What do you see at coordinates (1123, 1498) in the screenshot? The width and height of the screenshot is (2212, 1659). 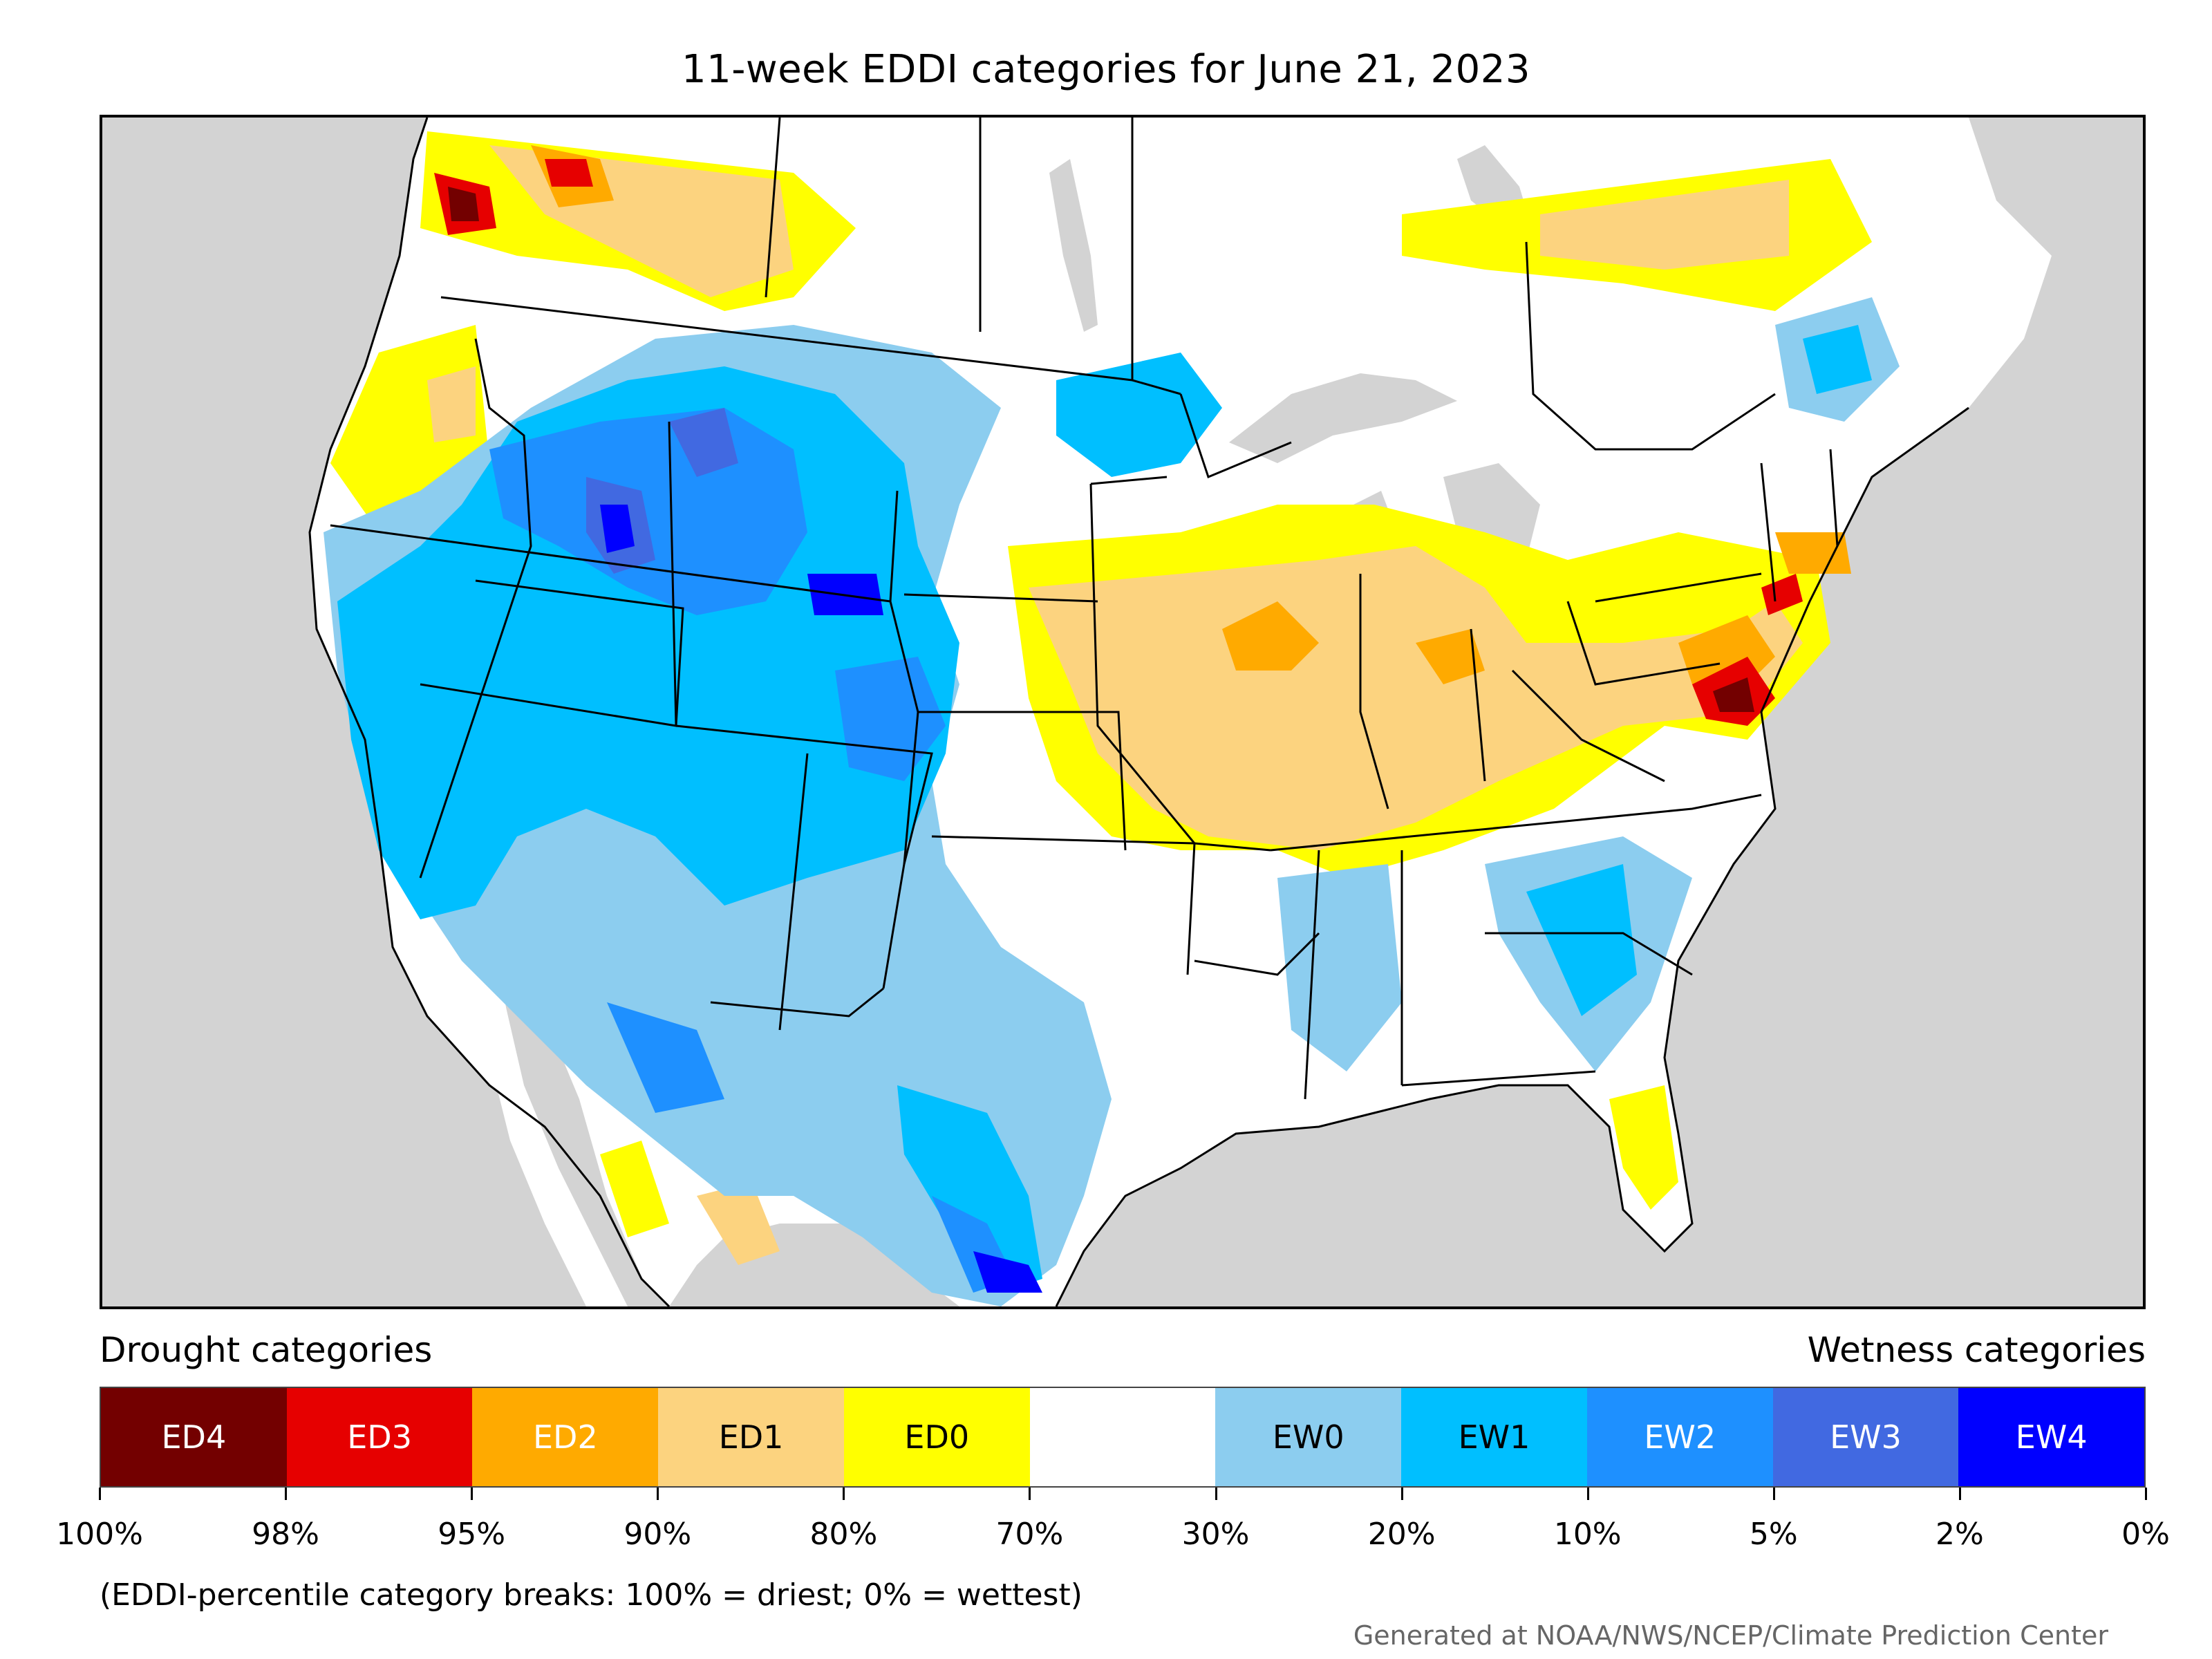 I see `colorbar-ticks` at bounding box center [1123, 1498].